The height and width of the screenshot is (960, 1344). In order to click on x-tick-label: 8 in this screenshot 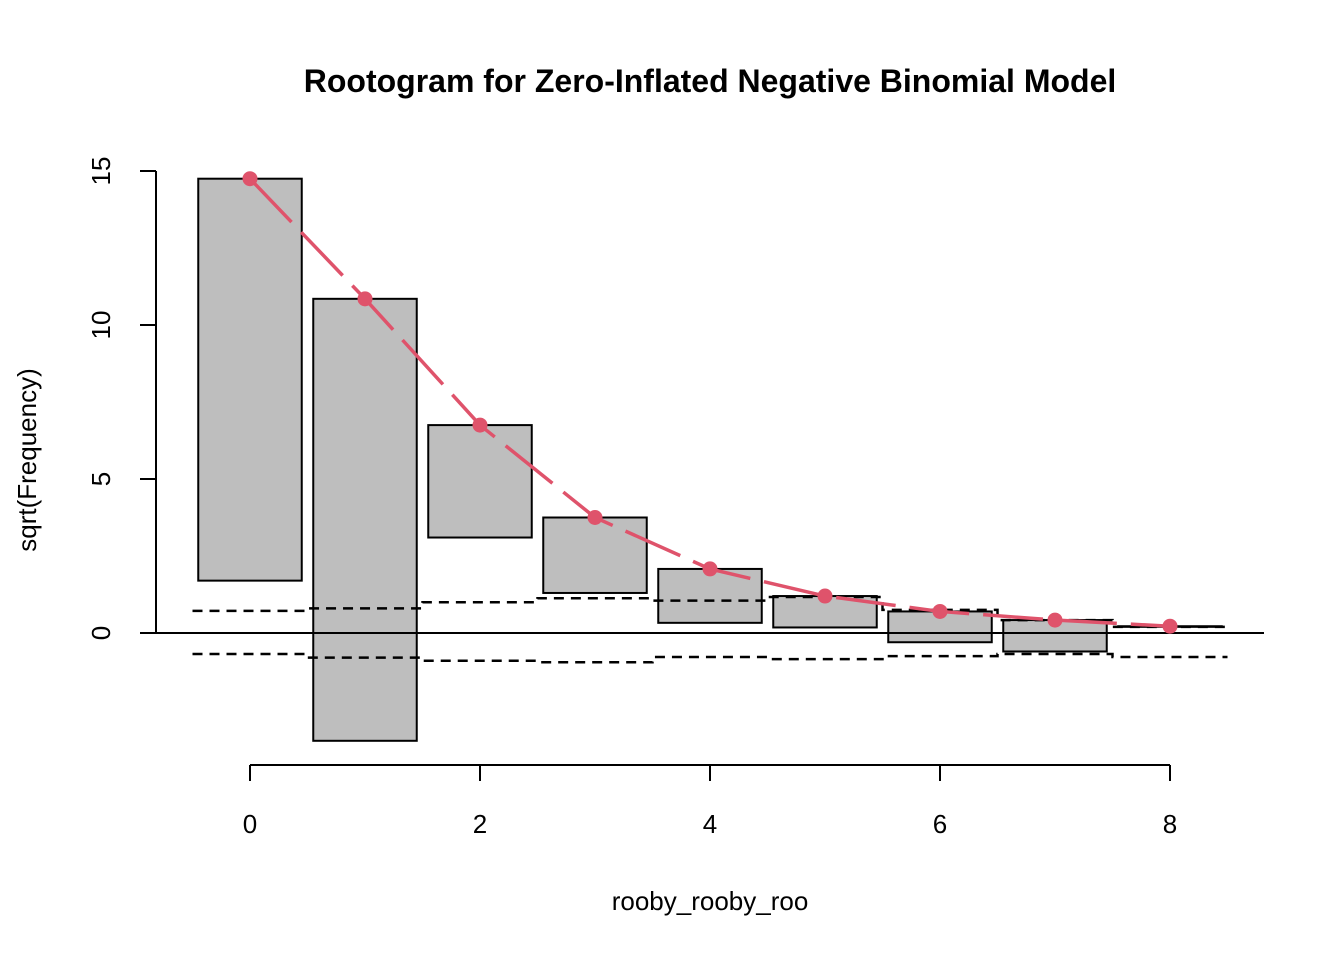, I will do `click(1170, 824)`.